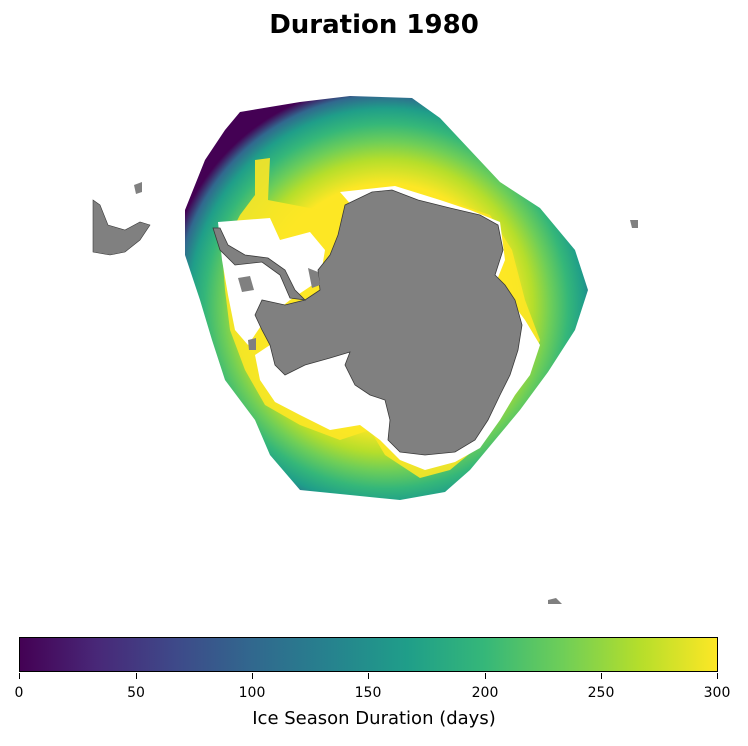 This screenshot has width=748, height=746. Describe the element at coordinates (368, 693) in the screenshot. I see `colorbar-tick-label: 150` at that location.